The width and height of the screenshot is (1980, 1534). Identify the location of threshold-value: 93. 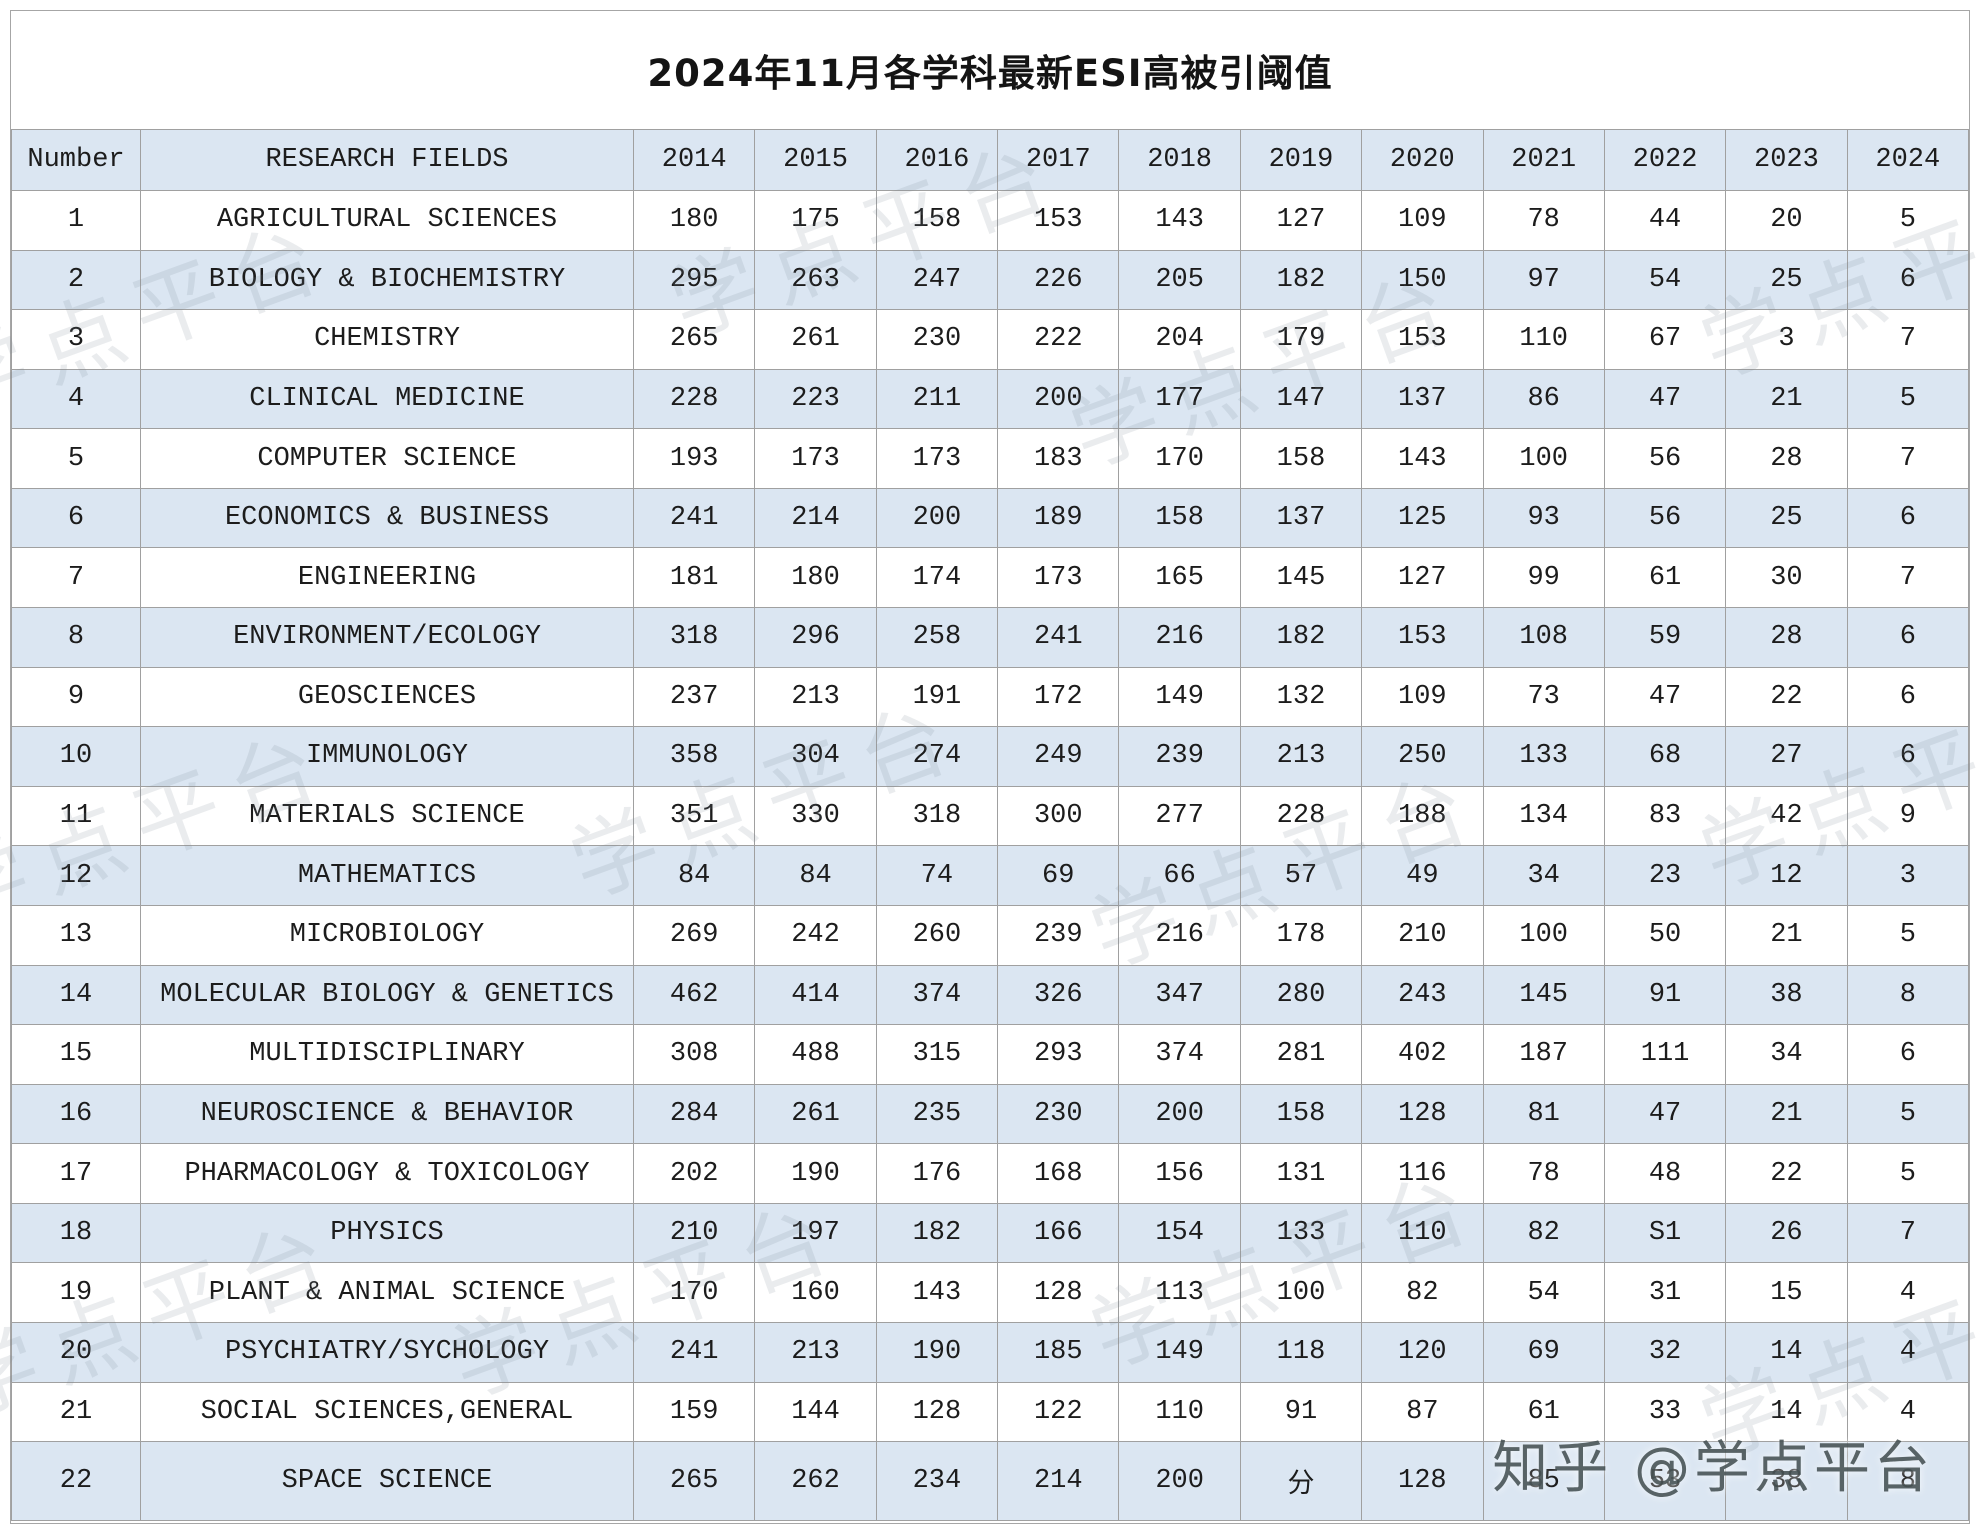
(1543, 518).